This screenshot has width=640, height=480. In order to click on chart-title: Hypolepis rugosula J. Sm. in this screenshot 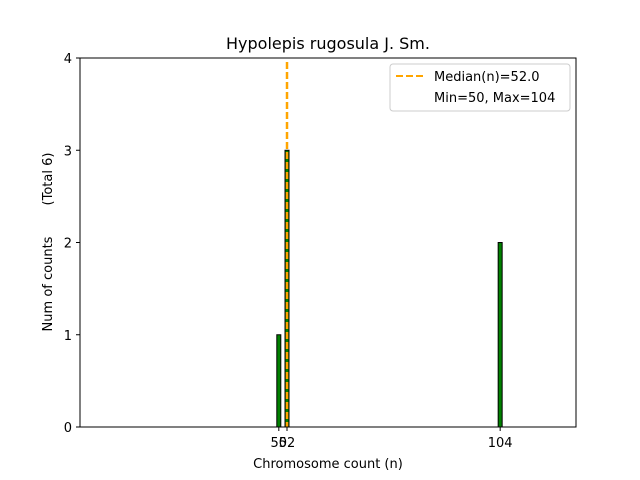, I will do `click(328, 43)`.